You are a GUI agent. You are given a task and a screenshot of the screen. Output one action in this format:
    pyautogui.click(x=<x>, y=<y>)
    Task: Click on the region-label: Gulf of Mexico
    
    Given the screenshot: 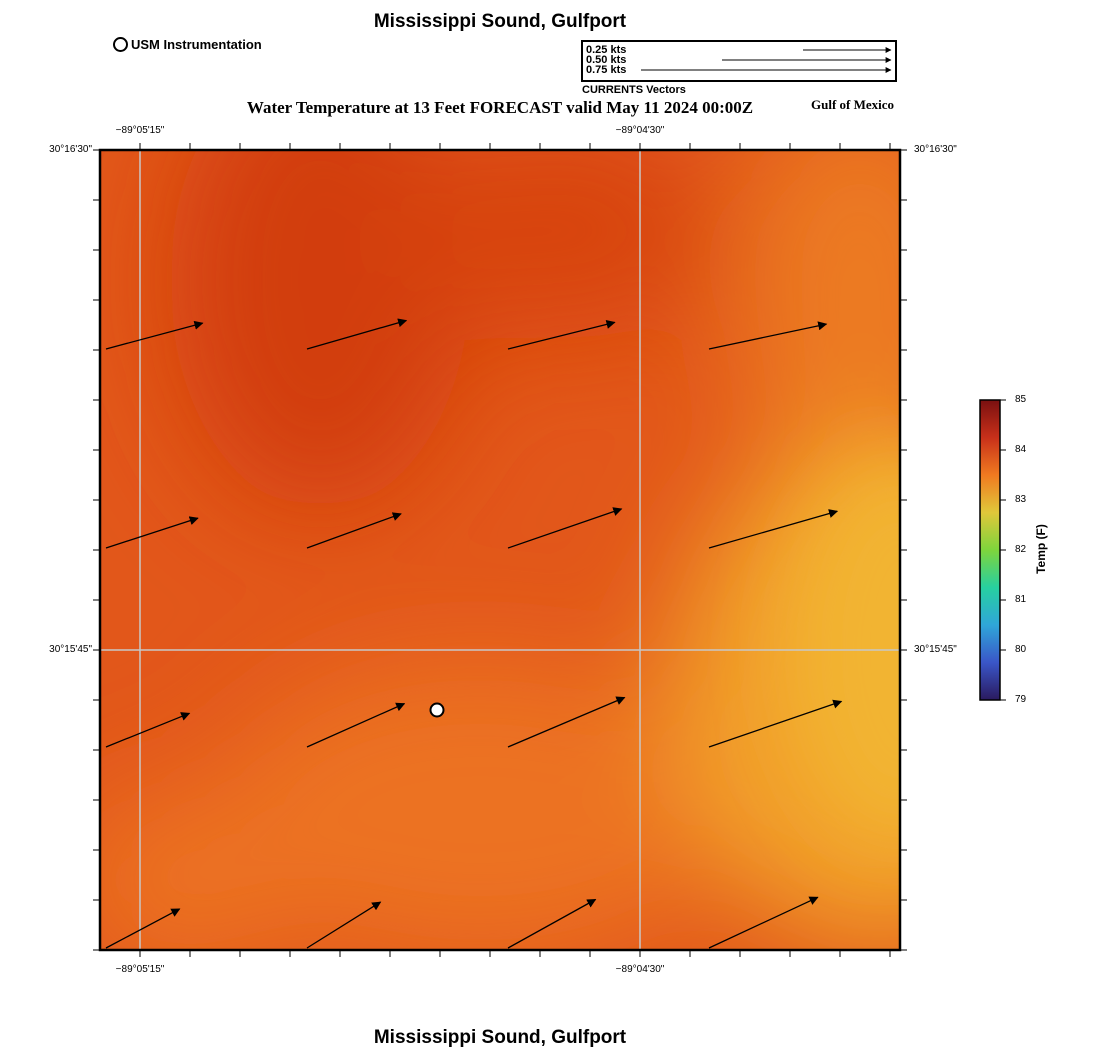 What is the action you would take?
    pyautogui.click(x=853, y=104)
    